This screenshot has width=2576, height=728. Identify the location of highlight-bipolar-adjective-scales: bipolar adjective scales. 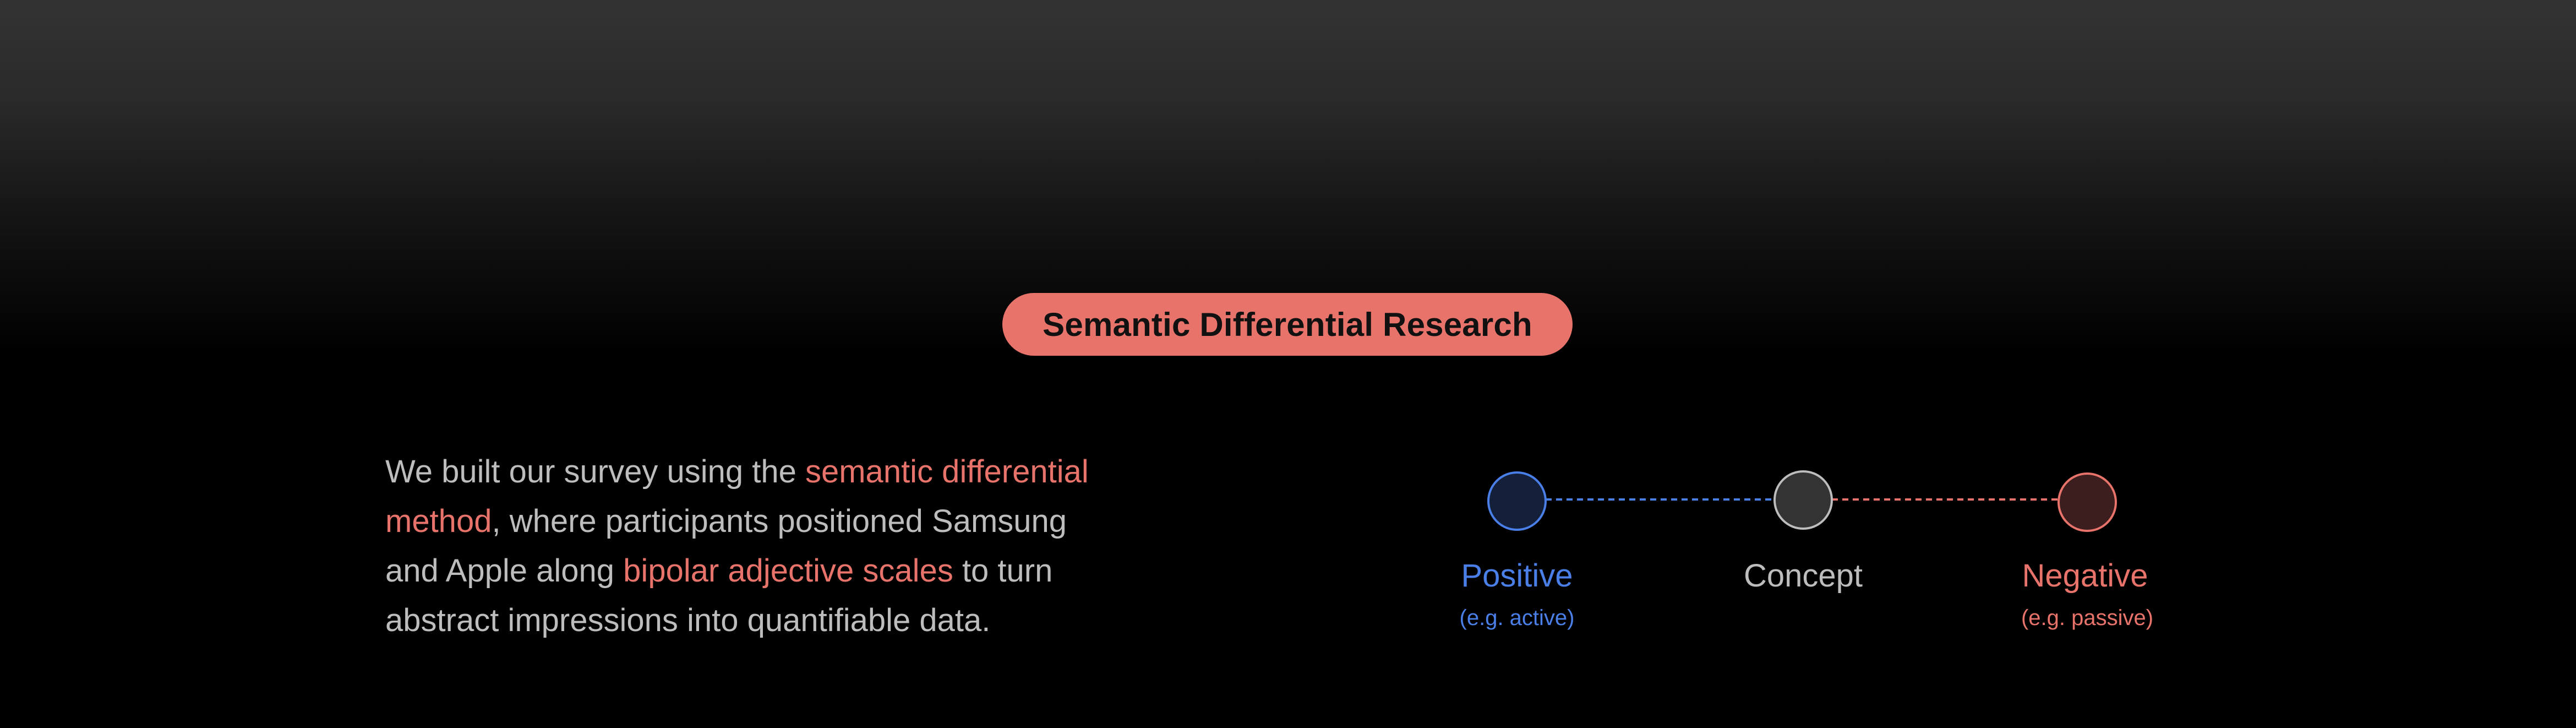
(788, 571).